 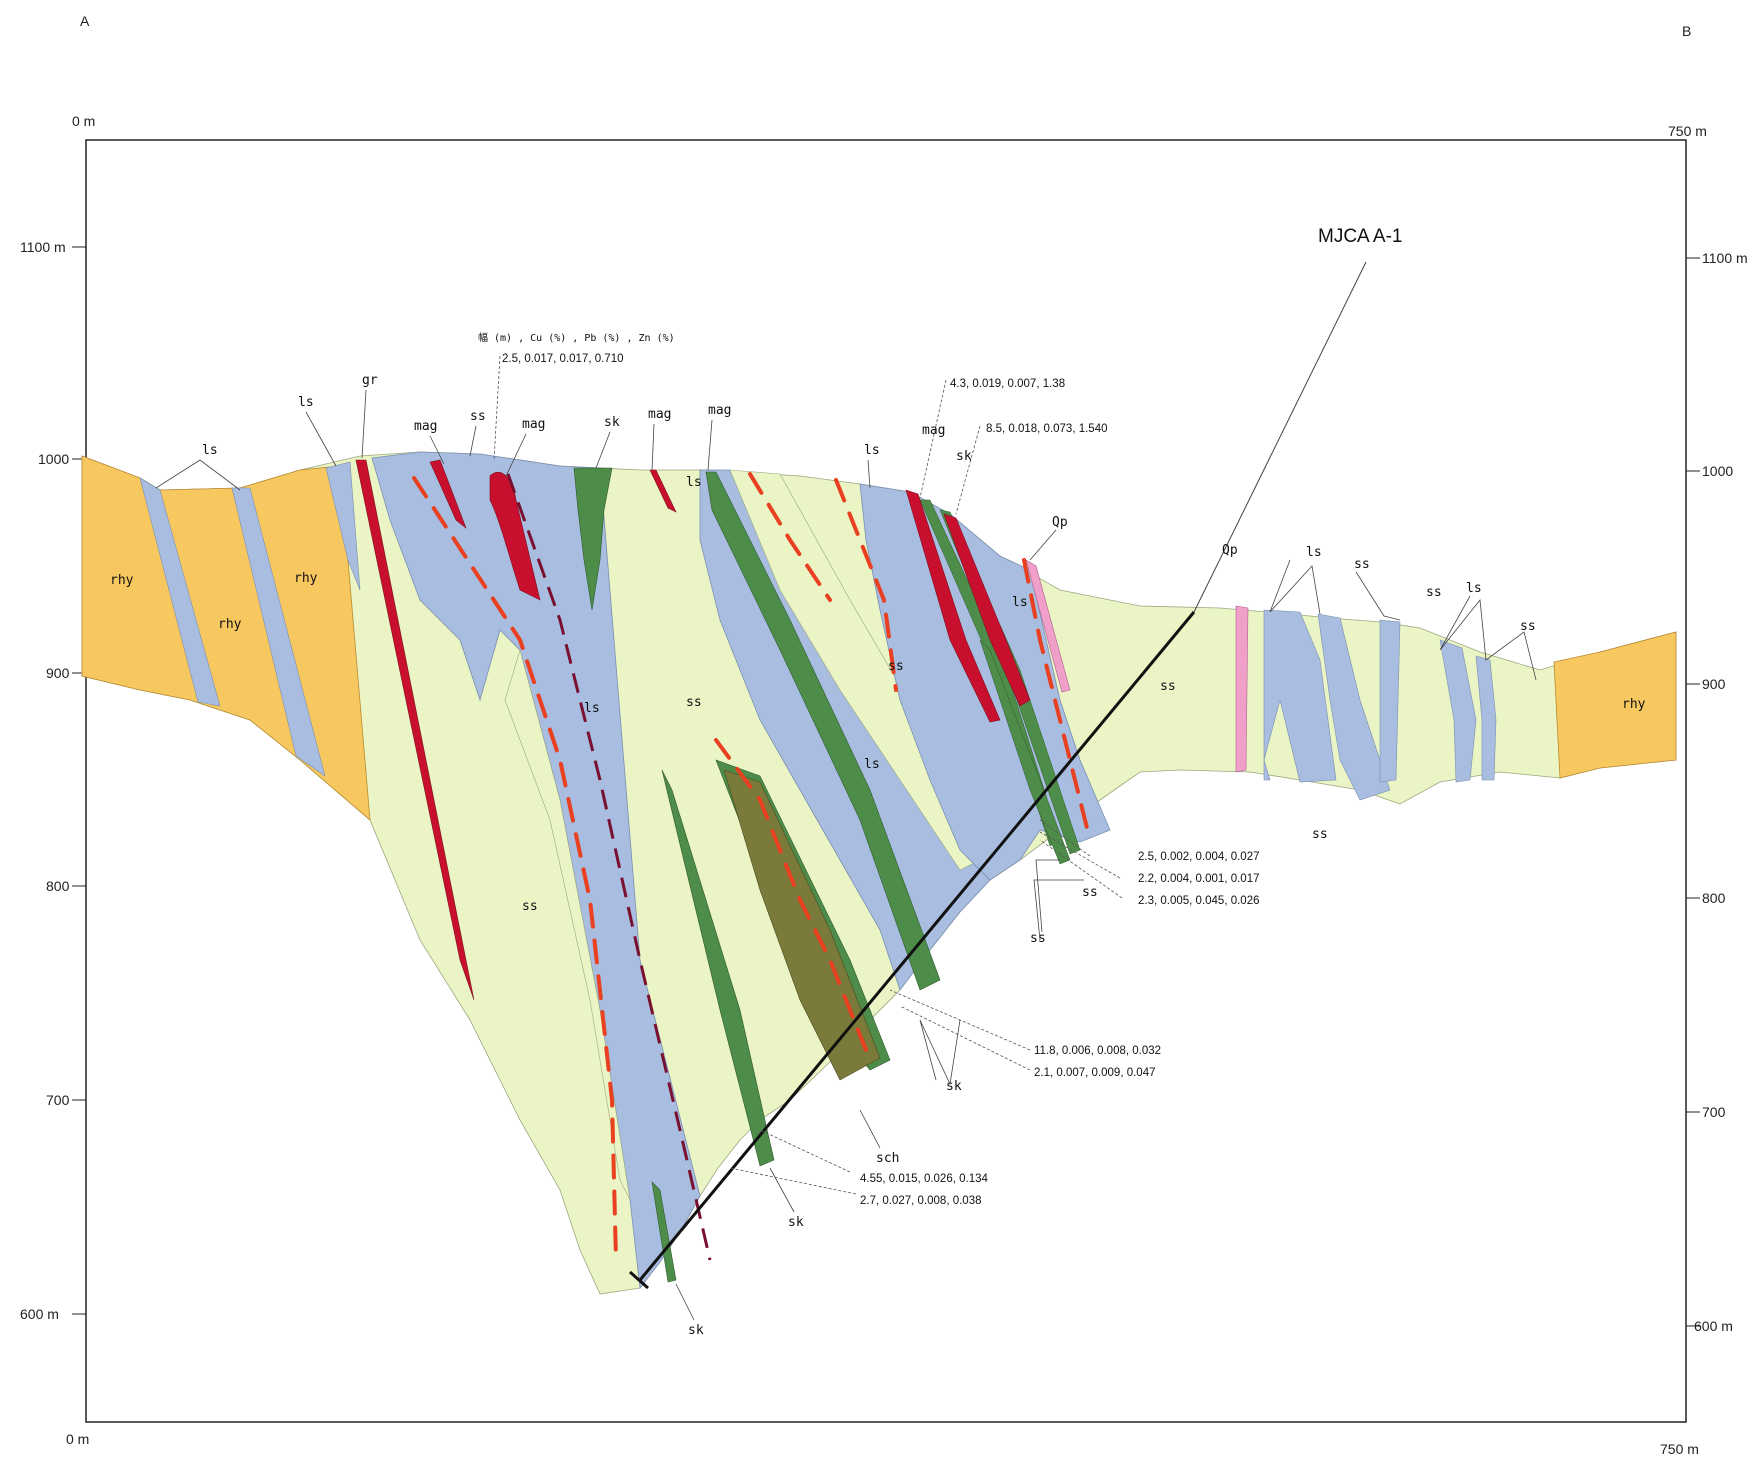 I want to click on axis-right-bottom-label: 750 m, so click(x=1679, y=1449).